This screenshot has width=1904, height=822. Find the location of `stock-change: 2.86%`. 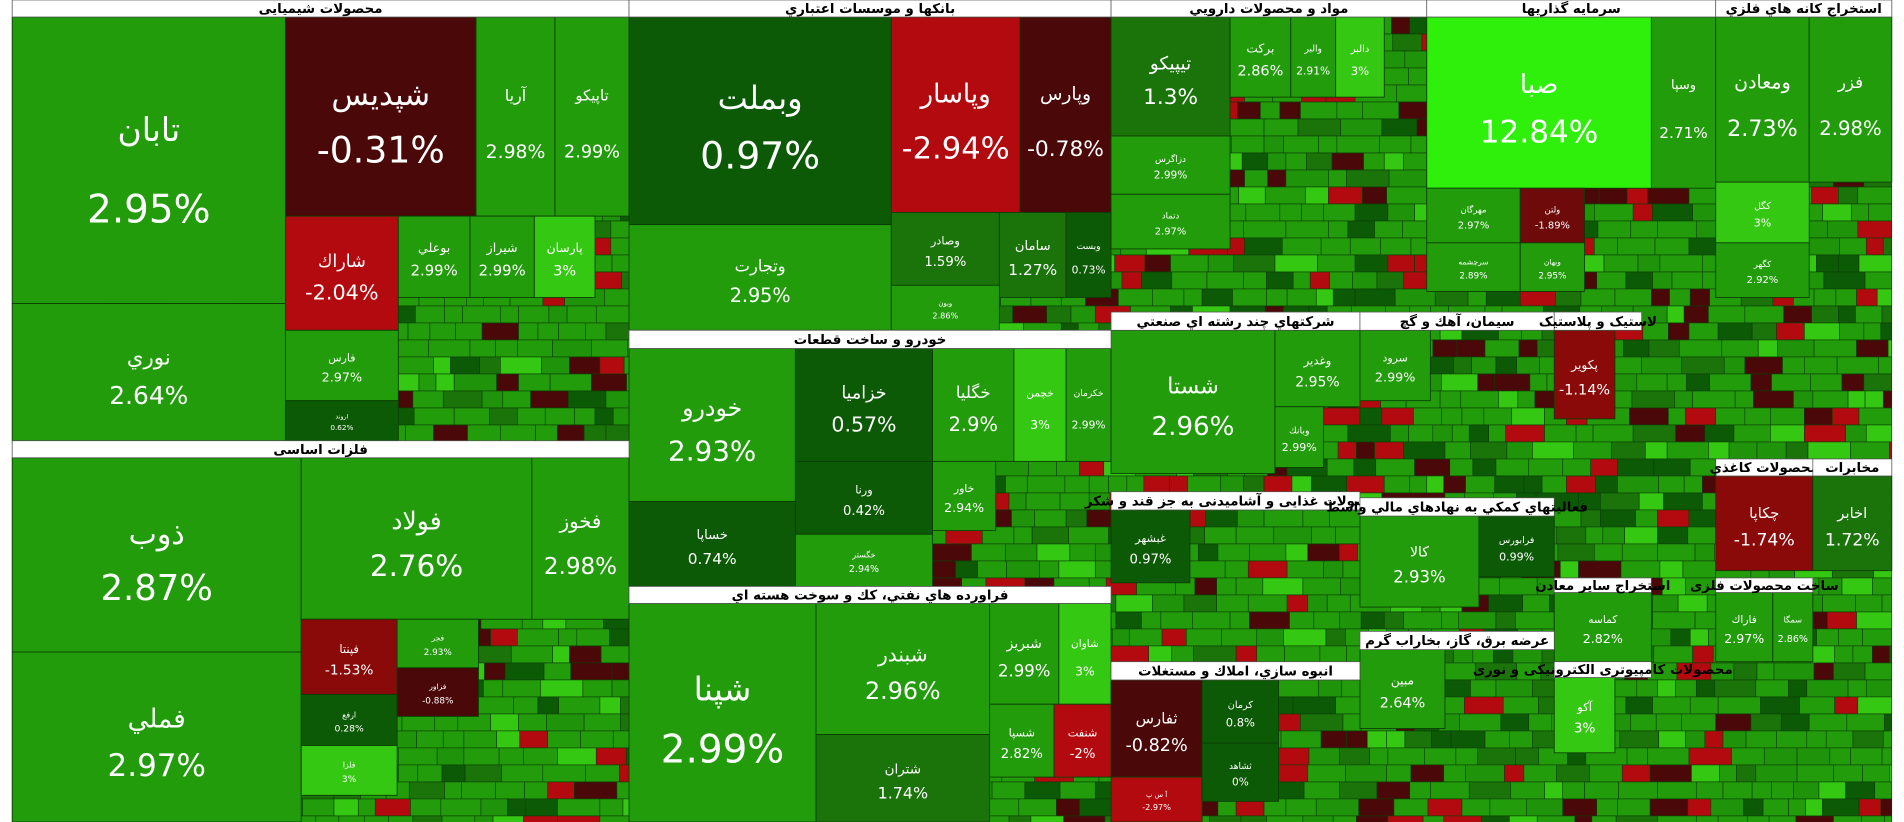

stock-change: 2.86% is located at coordinates (1793, 639).